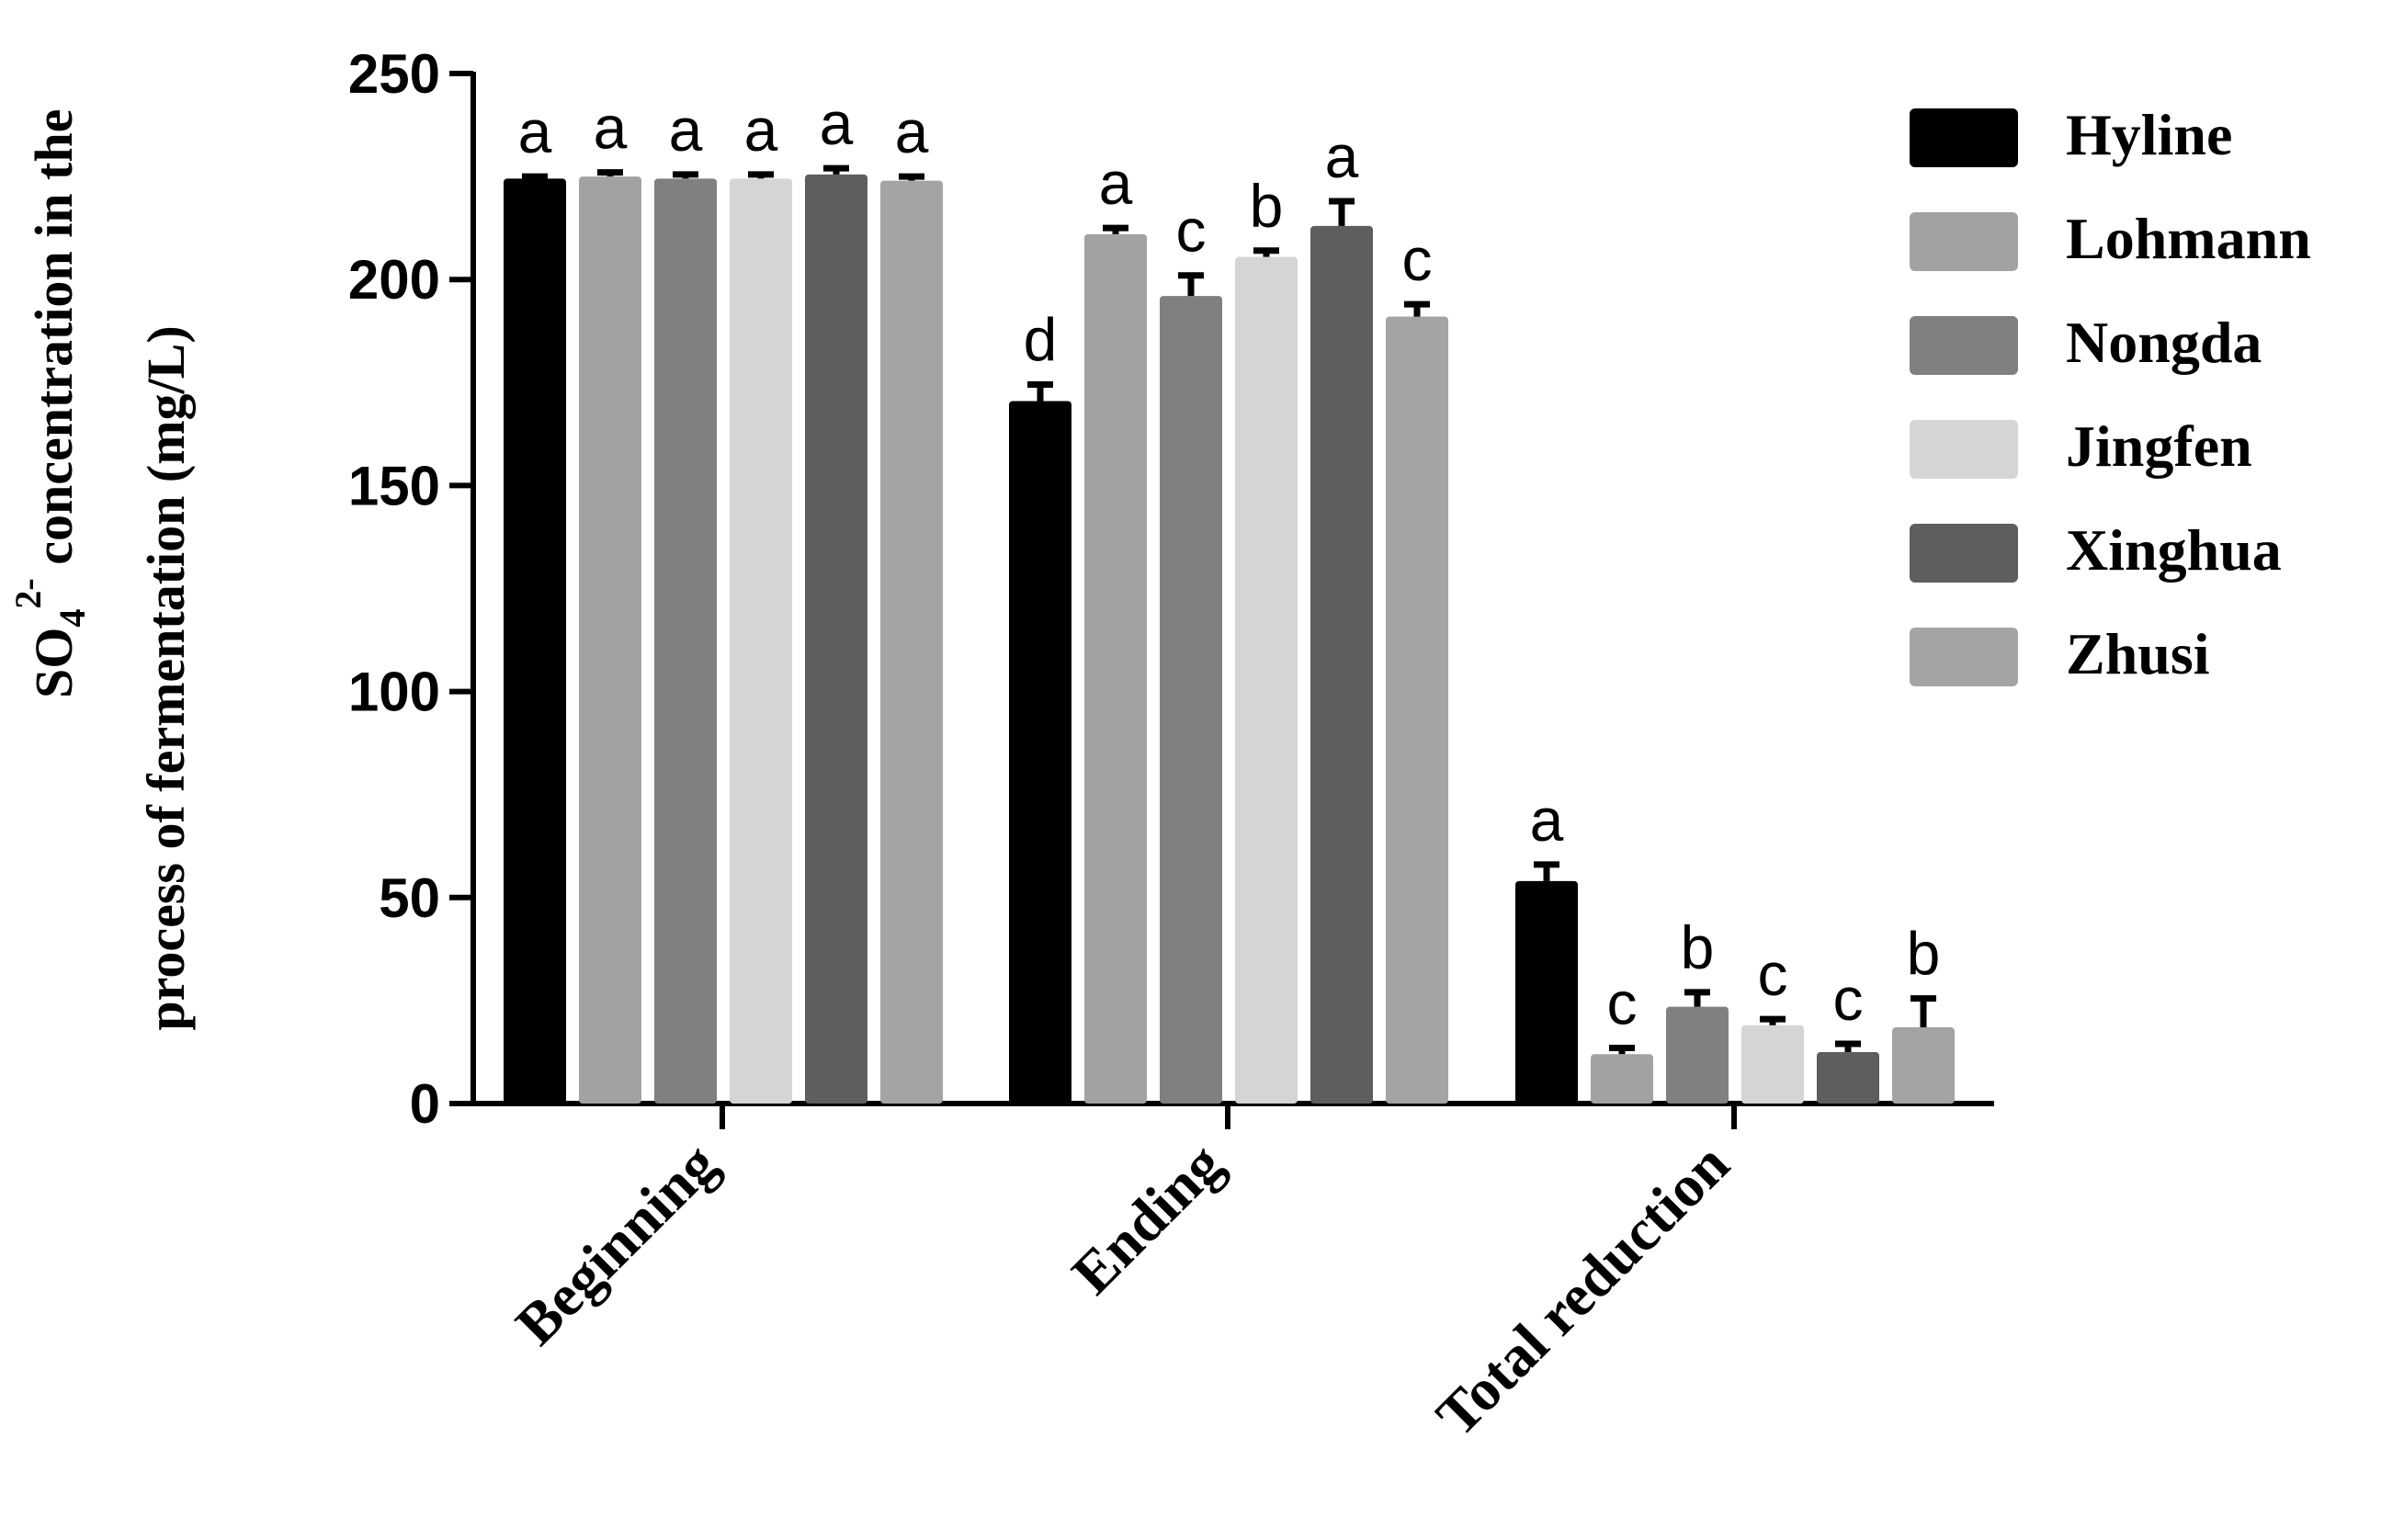  I want to click on legend-label: Lohmann, so click(2188, 238).